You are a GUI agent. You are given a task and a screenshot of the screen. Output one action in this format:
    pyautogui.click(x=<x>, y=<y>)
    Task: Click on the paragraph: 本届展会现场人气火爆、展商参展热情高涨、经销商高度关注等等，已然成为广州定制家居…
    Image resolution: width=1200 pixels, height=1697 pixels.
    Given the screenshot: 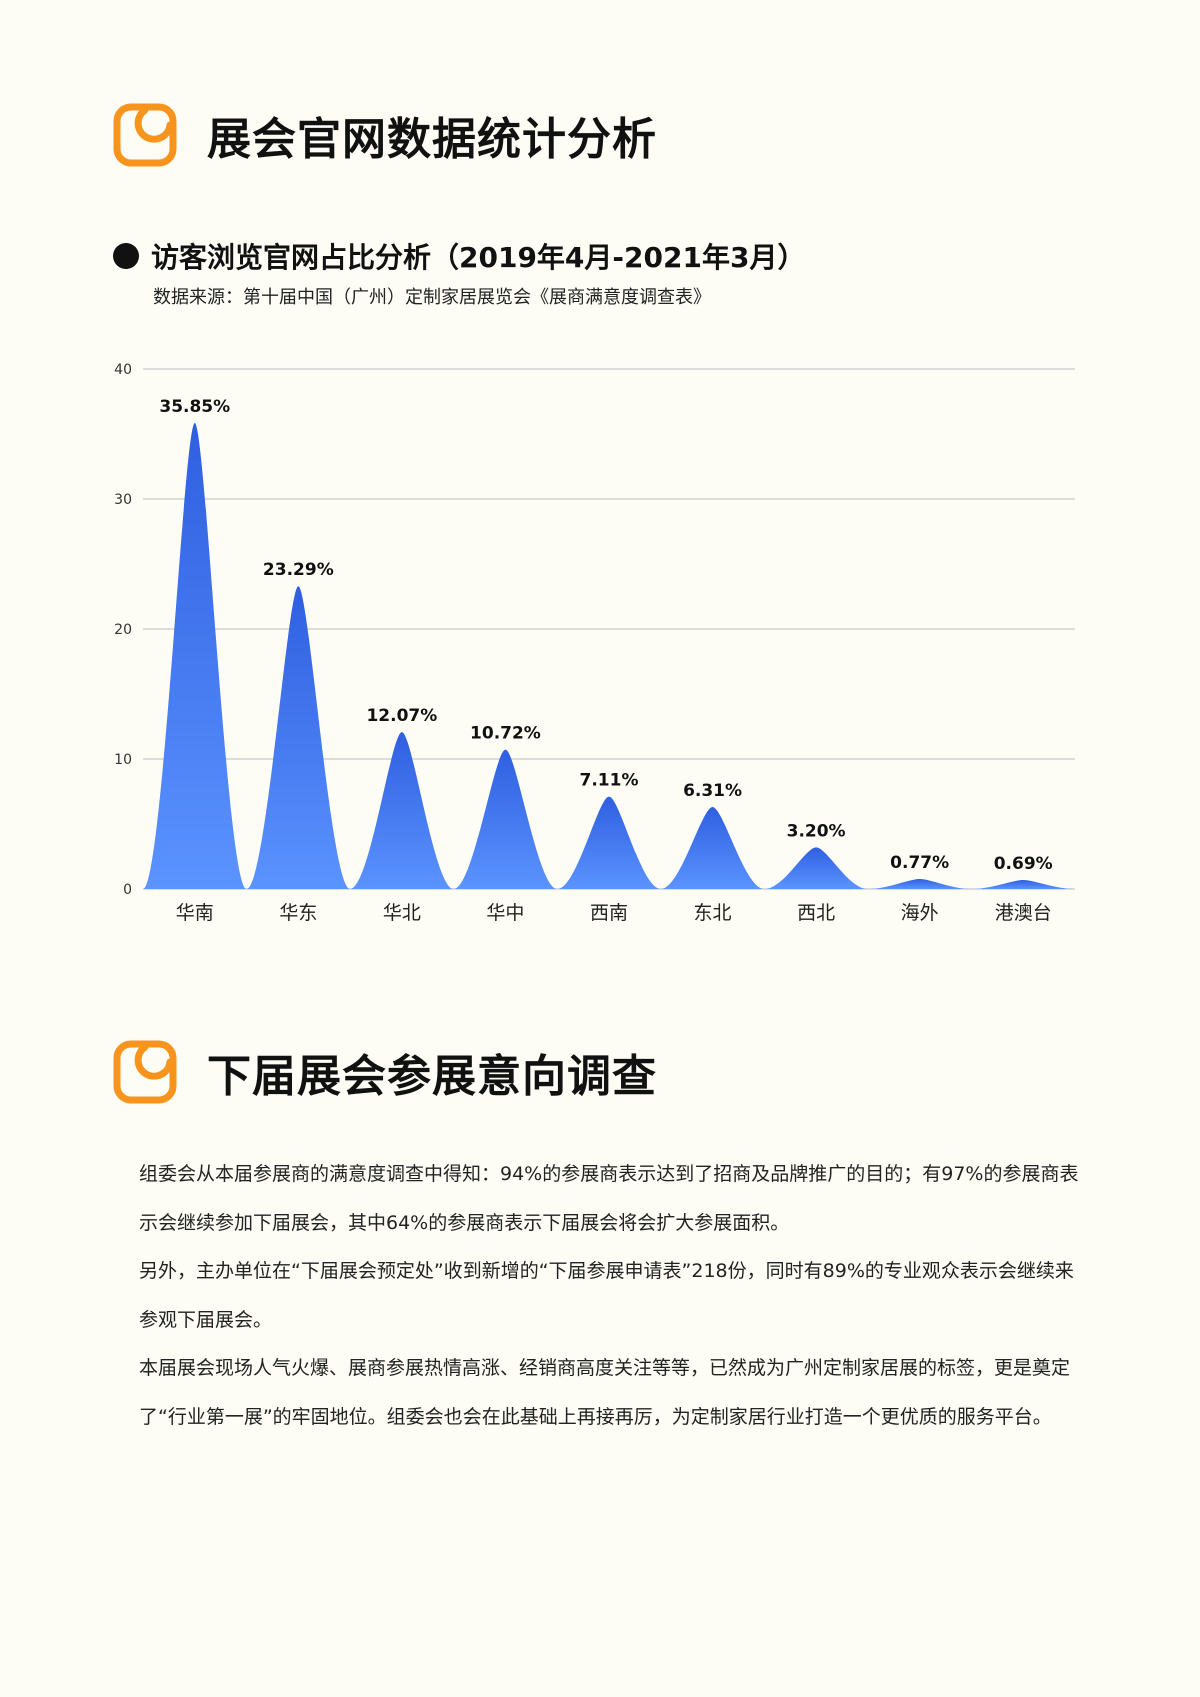 What is the action you would take?
    pyautogui.click(x=605, y=1392)
    